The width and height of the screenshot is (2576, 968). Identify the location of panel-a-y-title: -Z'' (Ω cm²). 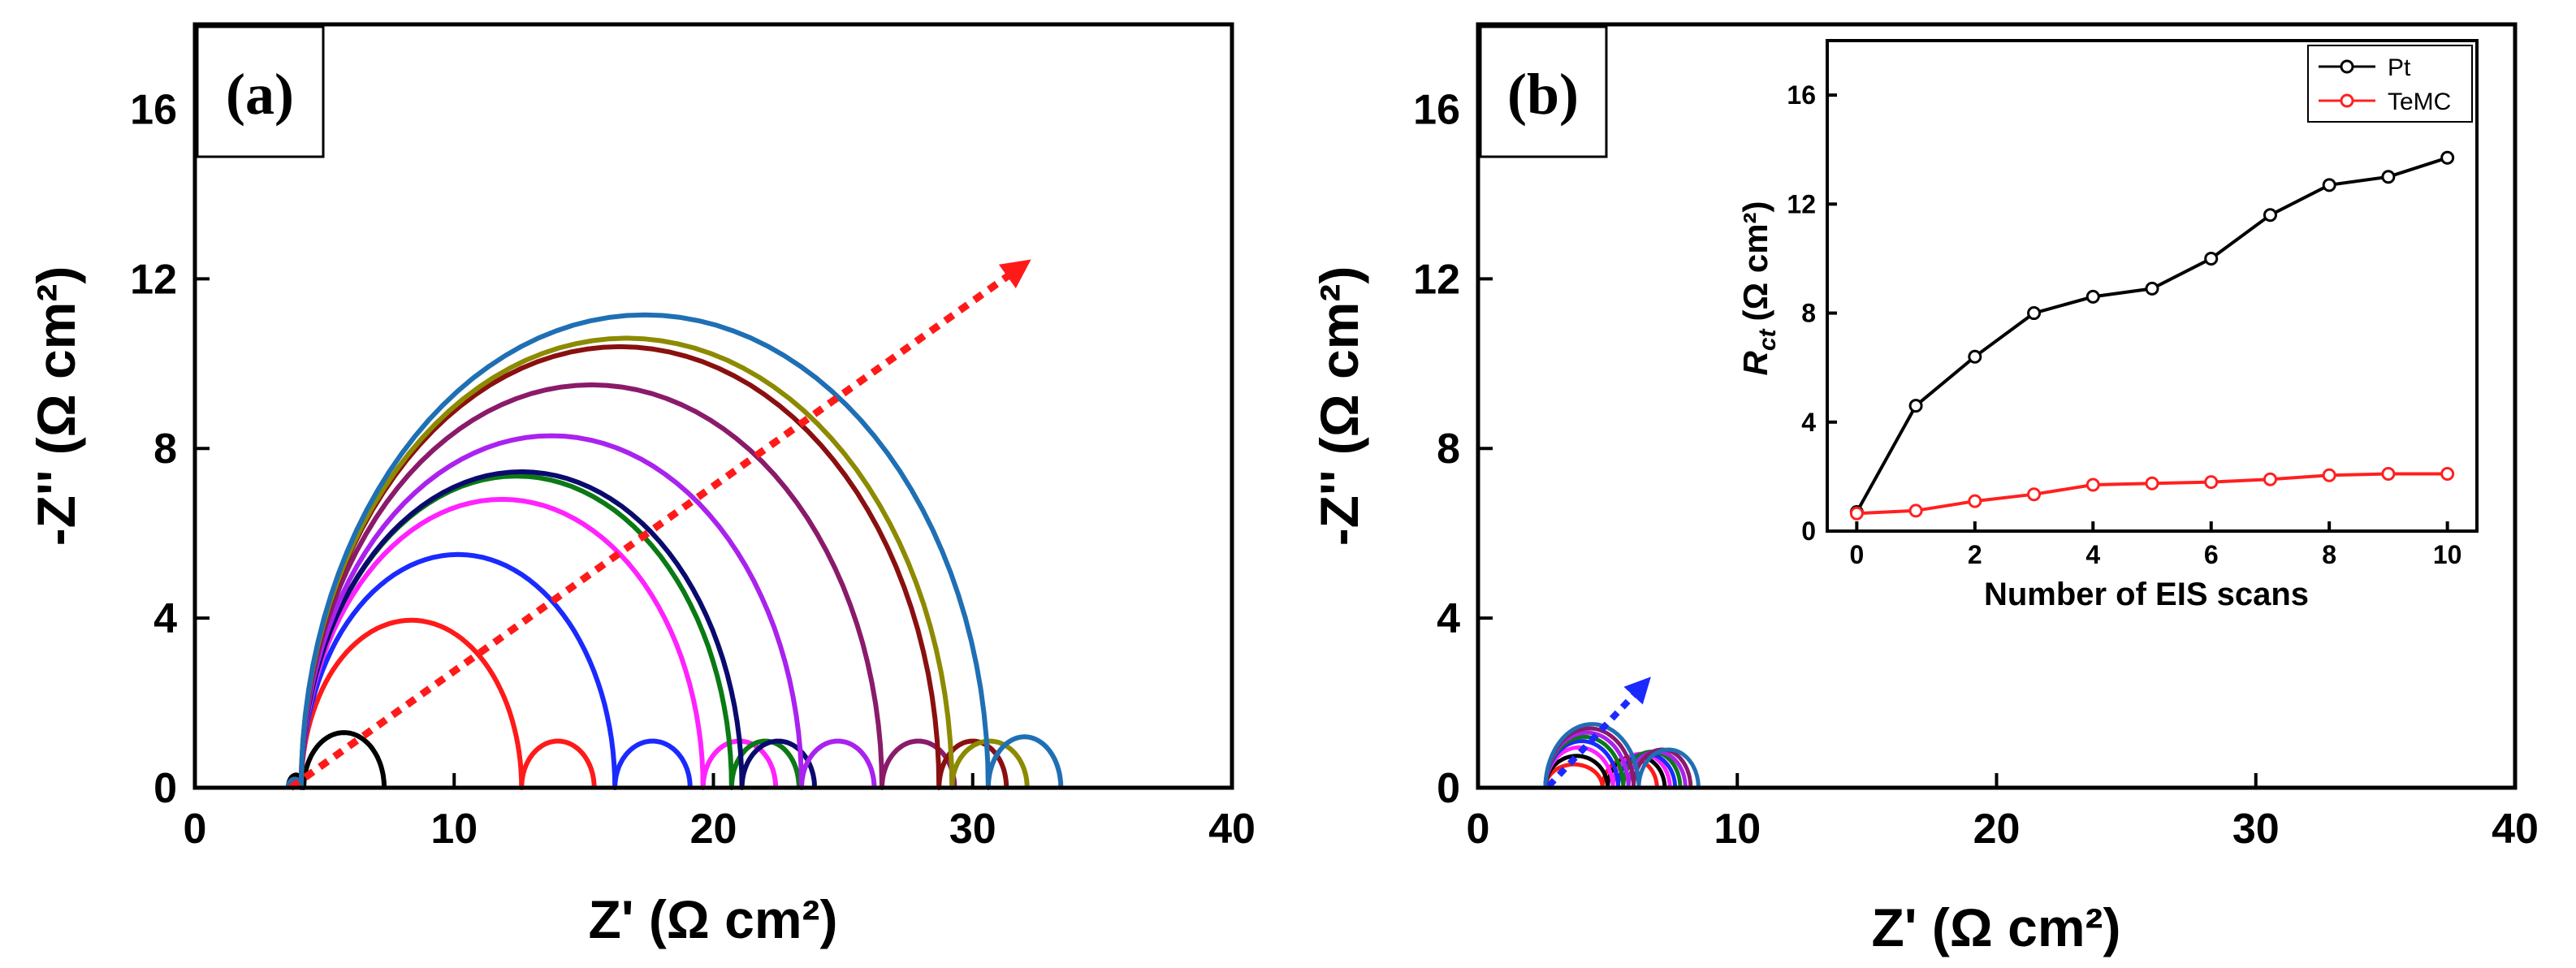
(56, 406).